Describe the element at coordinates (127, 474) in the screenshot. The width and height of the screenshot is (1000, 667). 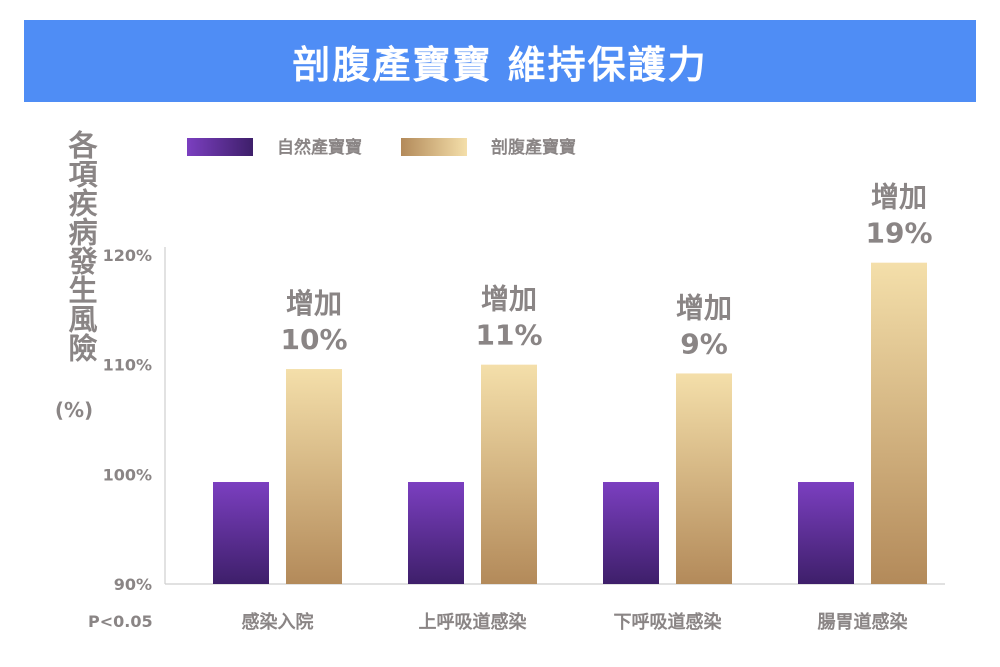
I see `y-tick-label: 100%` at that location.